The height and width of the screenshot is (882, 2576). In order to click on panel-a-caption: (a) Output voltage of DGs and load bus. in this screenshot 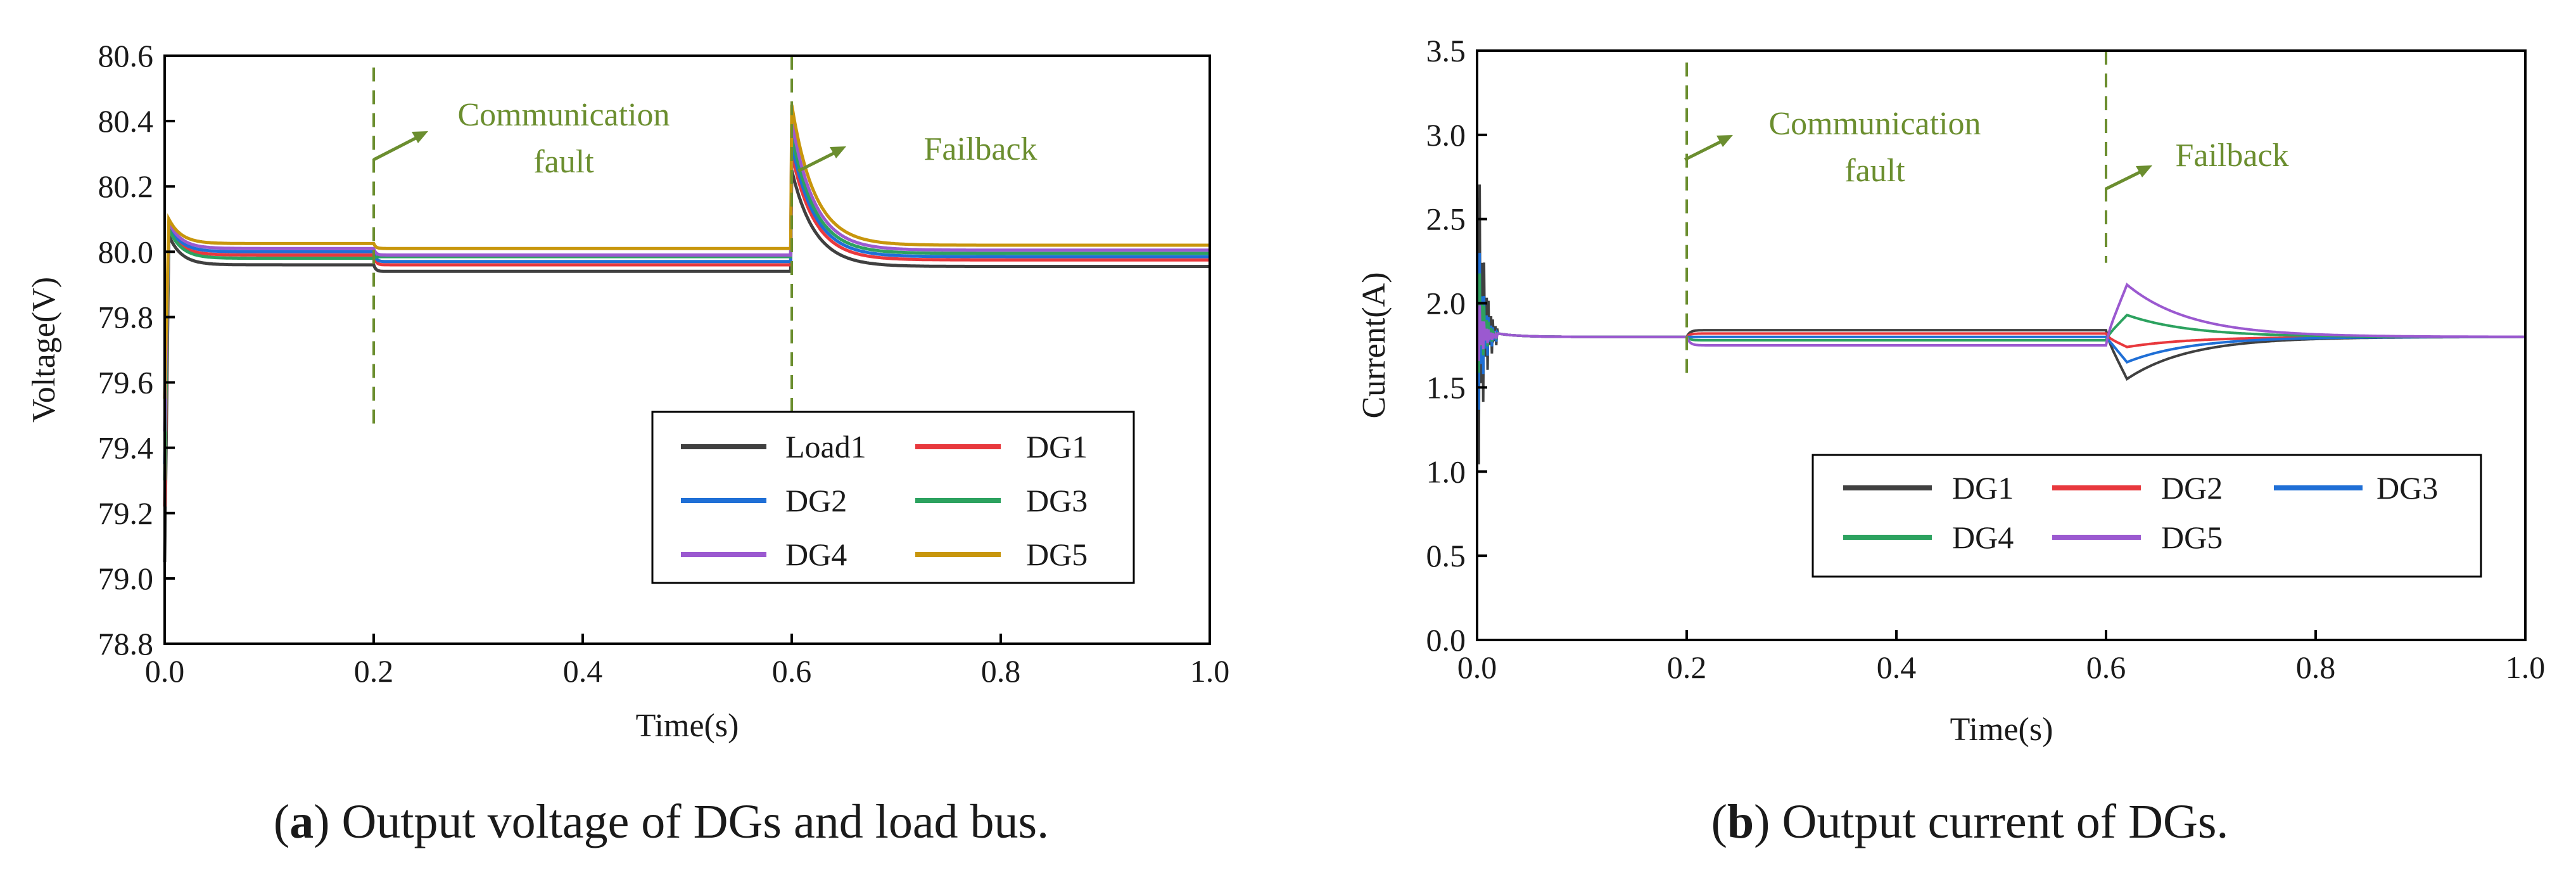, I will do `click(661, 821)`.